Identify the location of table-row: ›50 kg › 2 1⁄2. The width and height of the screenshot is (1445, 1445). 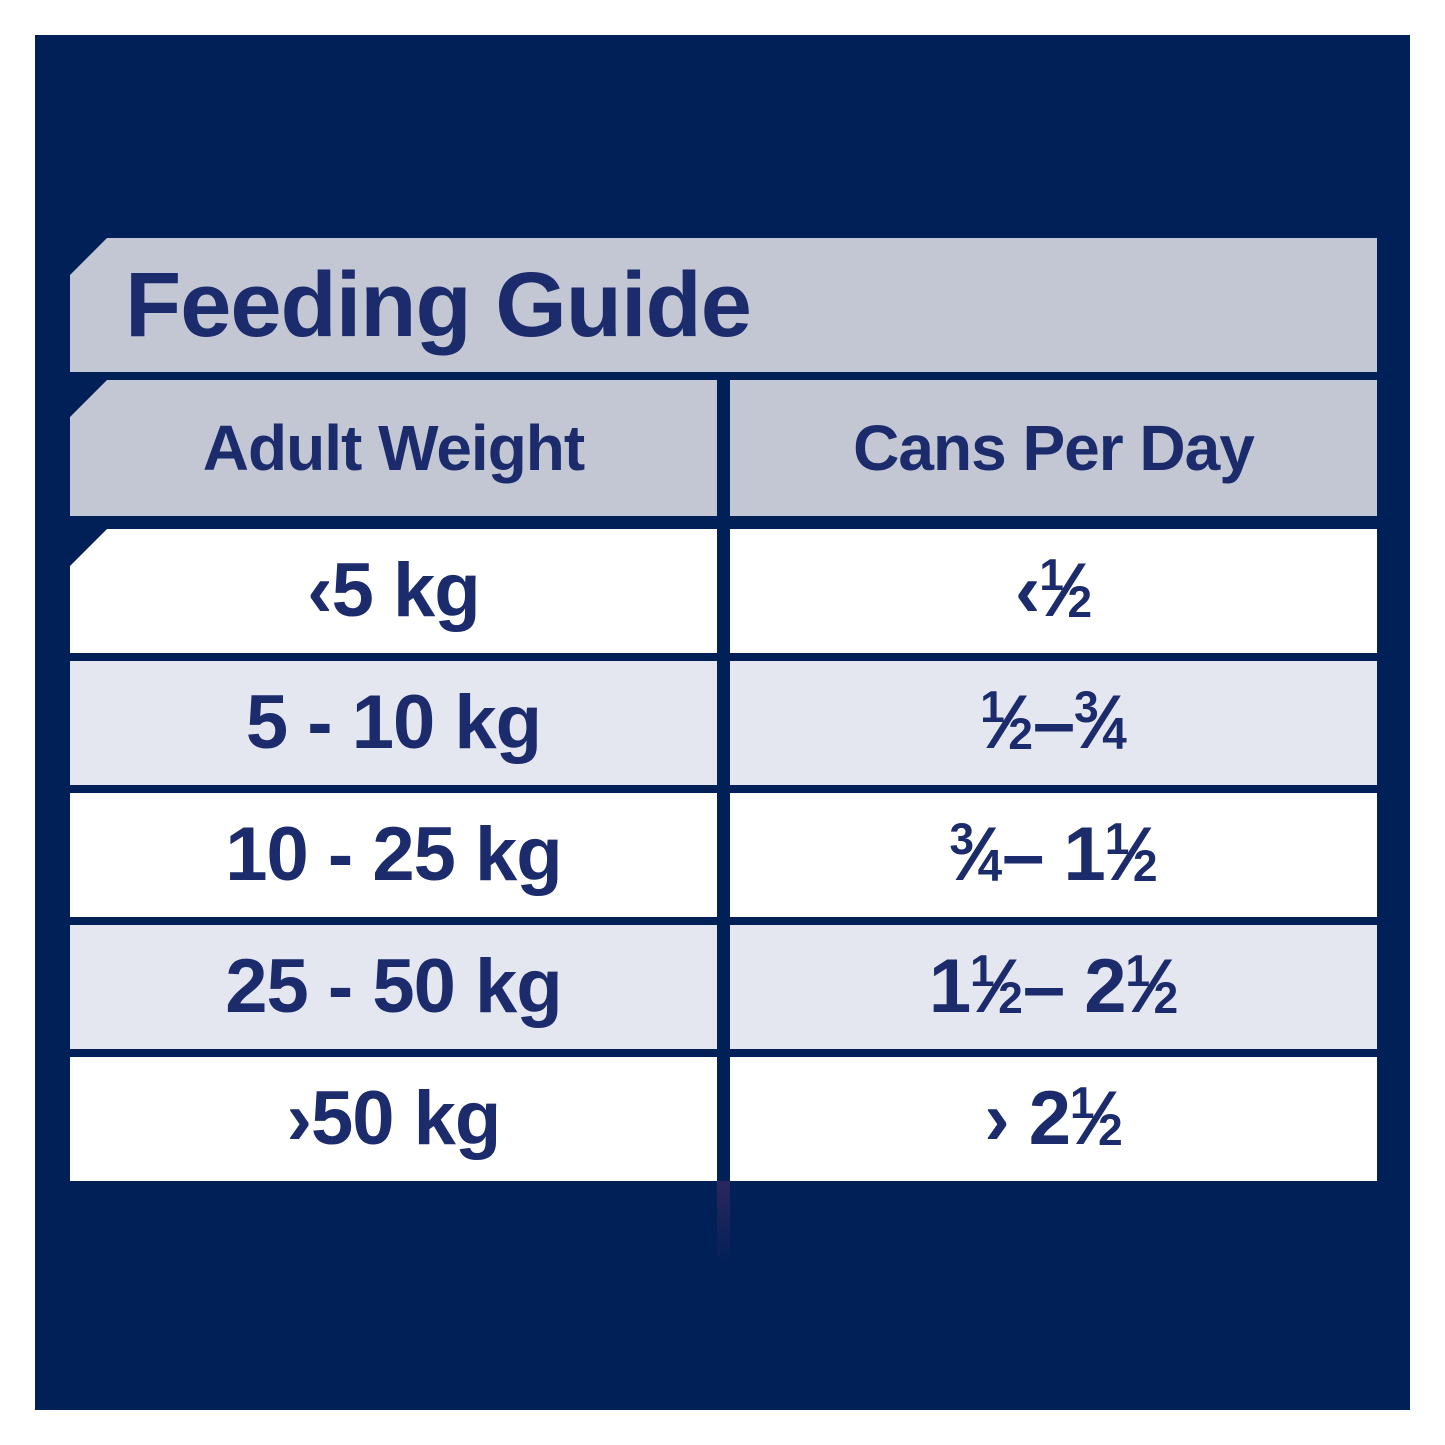
(723, 1119).